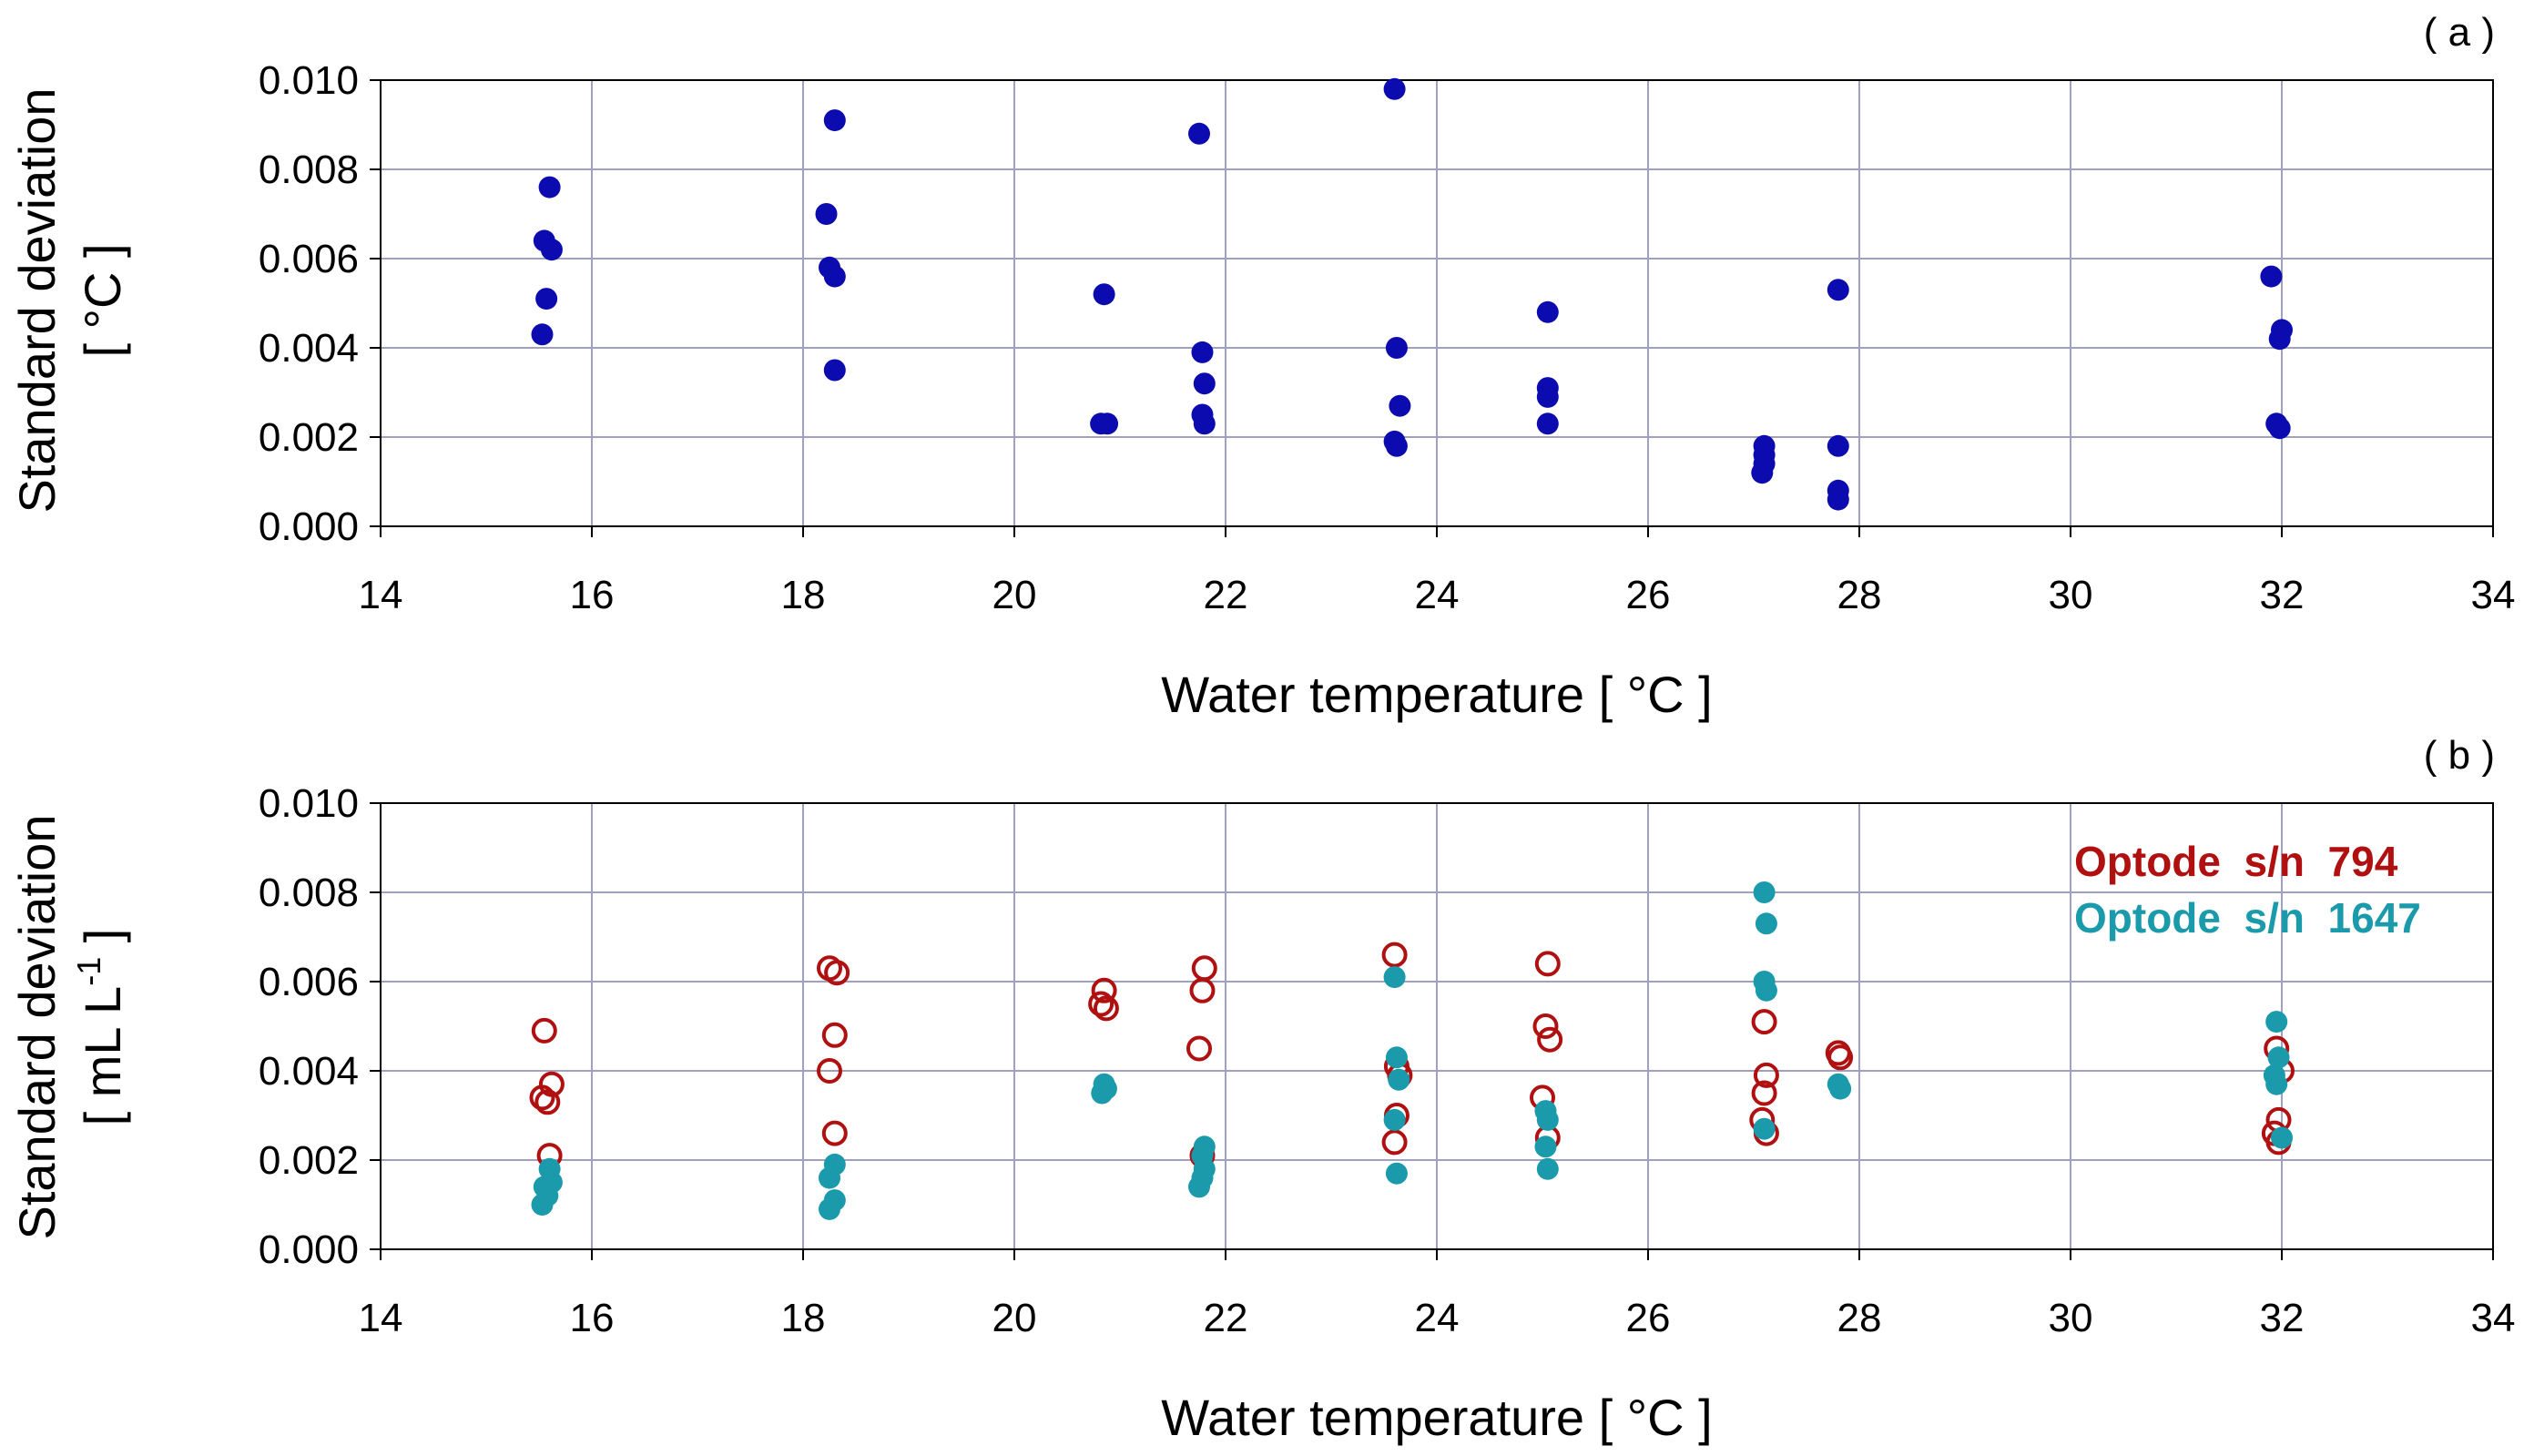 The width and height of the screenshot is (2524, 1456). I want to click on panel-a-y-axis-title-line2: [ °C ], so click(103, 300).